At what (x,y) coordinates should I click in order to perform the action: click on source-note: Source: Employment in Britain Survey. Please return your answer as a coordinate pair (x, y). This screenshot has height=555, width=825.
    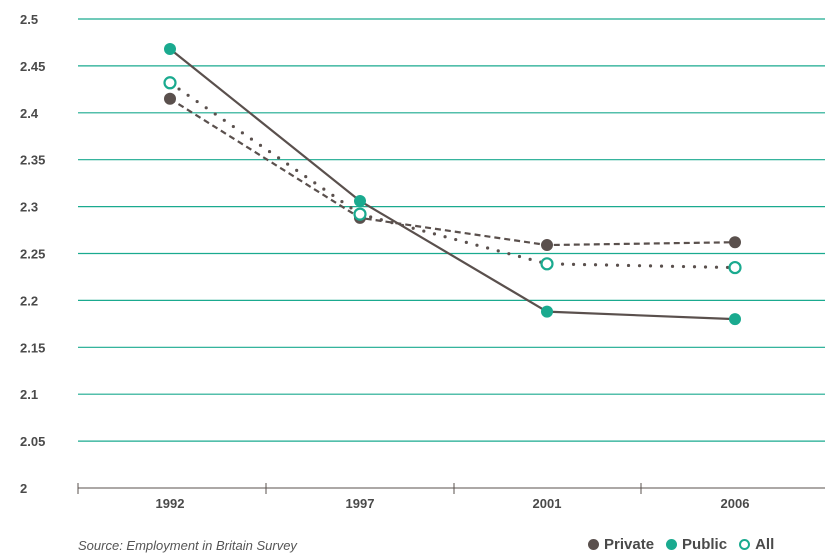
    Looking at the image, I should click on (187, 545).